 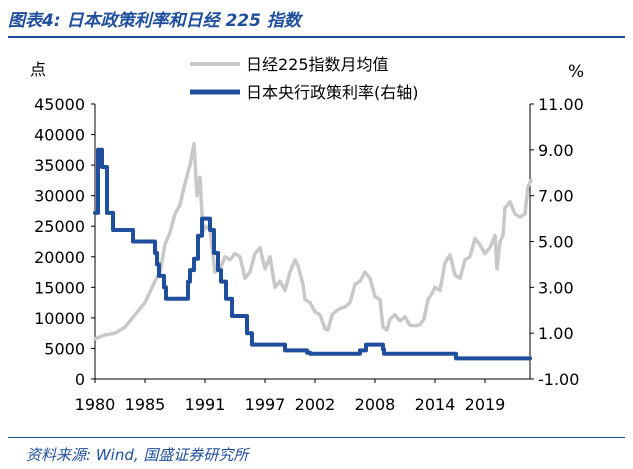 What do you see at coordinates (59, 318) in the screenshot?
I see `left-tick-label: 10000` at bounding box center [59, 318].